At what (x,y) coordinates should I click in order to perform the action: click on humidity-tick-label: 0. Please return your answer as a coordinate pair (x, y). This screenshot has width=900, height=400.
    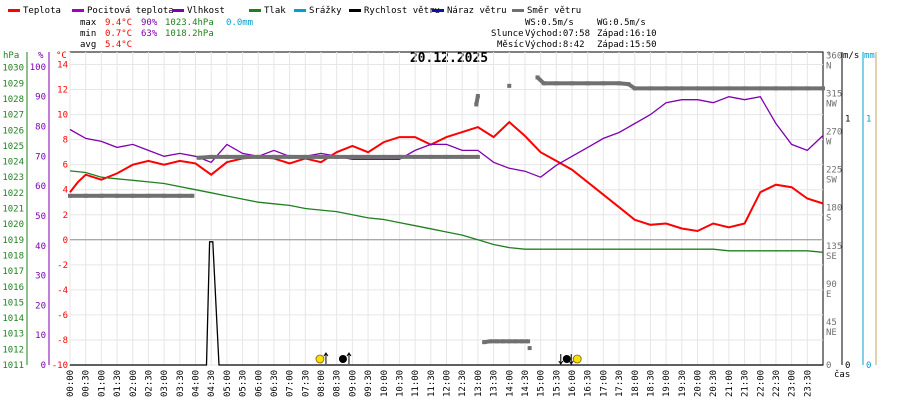
    Looking at the image, I should click on (43, 366).